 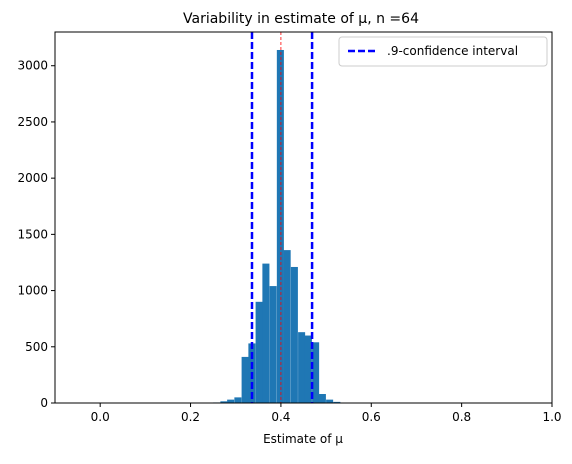 What do you see at coordinates (32, 178) in the screenshot?
I see `y-tick-label: 2000` at bounding box center [32, 178].